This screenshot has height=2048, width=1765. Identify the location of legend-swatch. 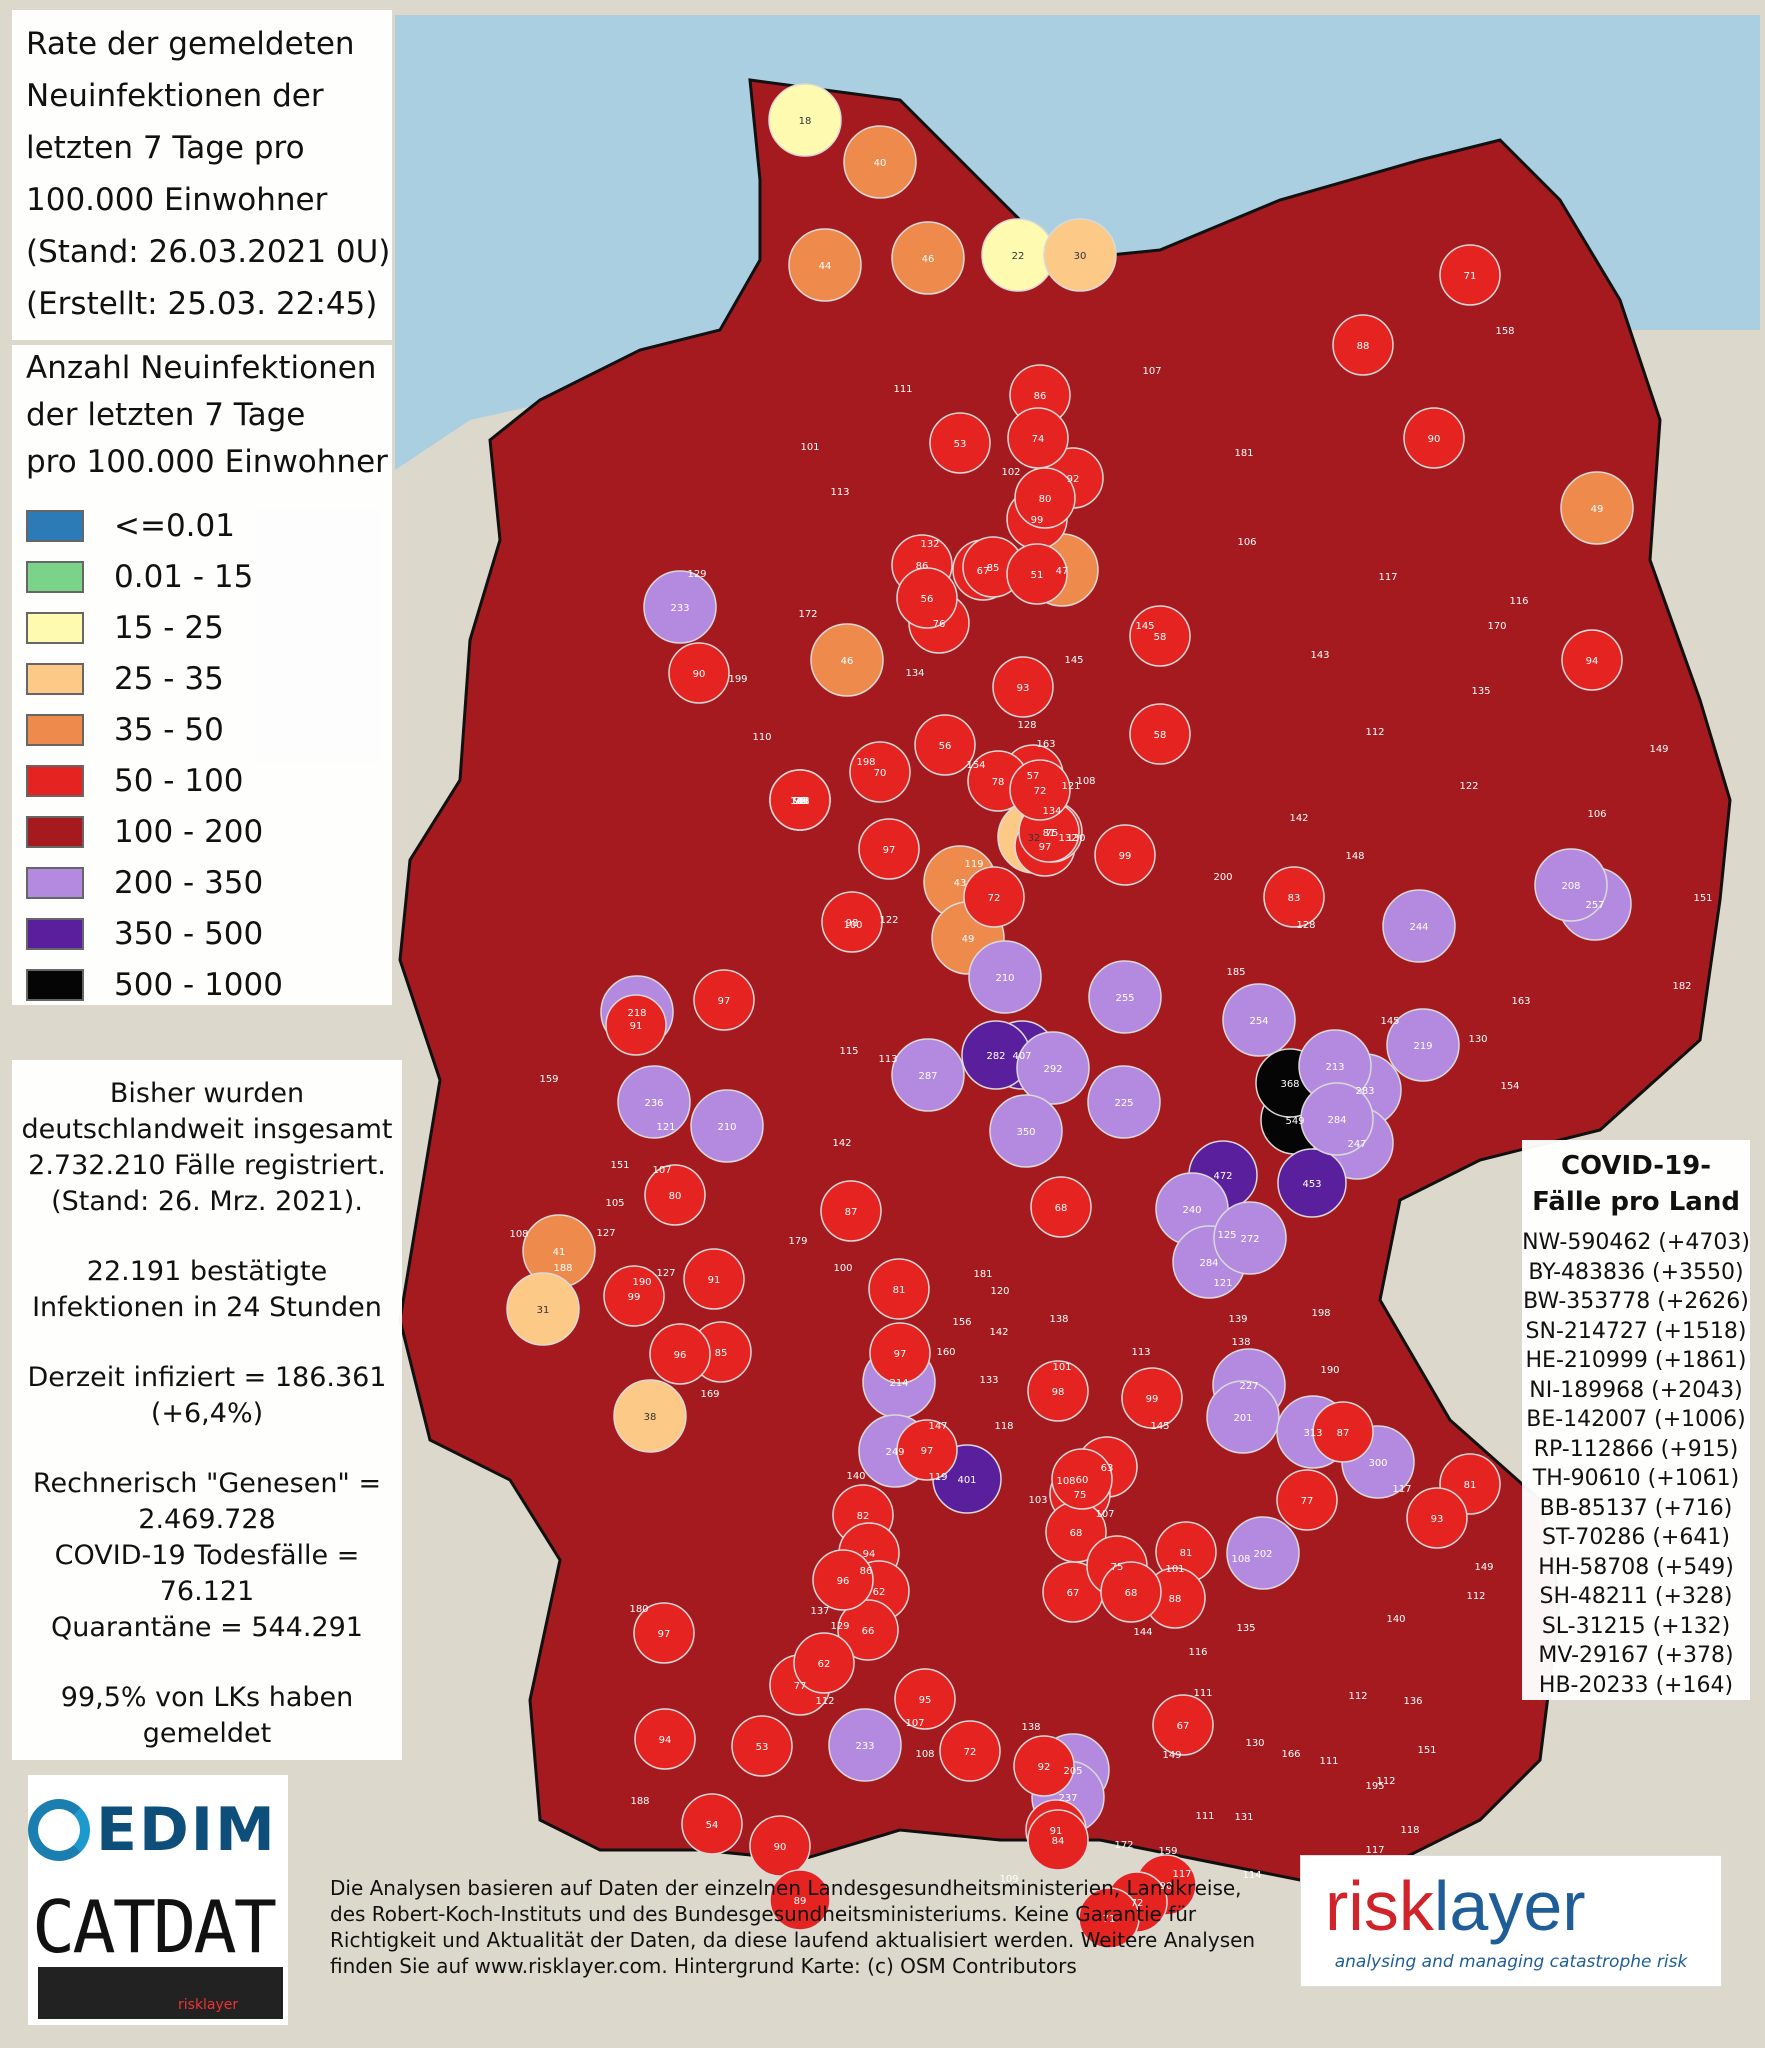
(55, 729).